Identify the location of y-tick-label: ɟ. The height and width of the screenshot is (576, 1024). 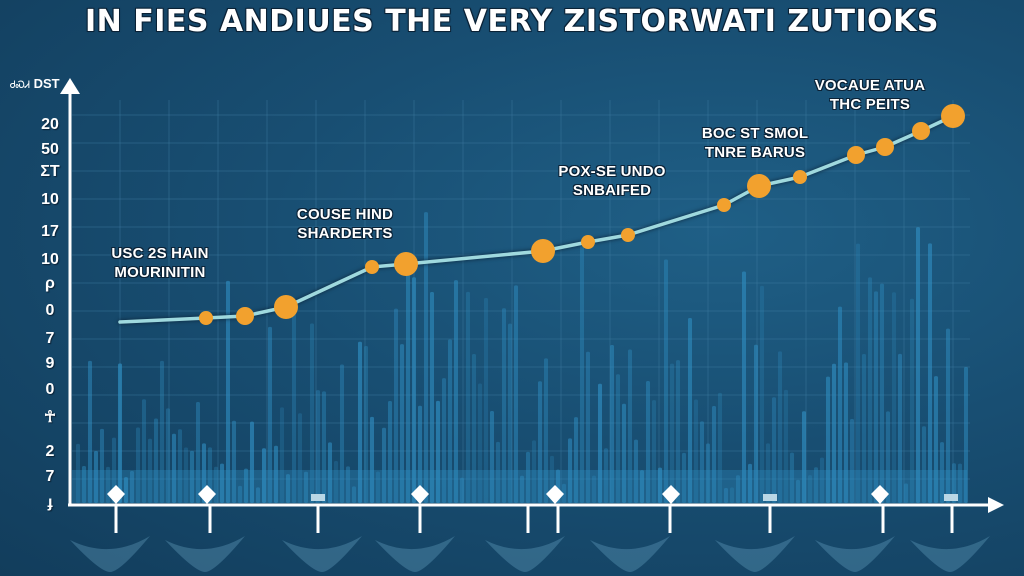
(50, 502).